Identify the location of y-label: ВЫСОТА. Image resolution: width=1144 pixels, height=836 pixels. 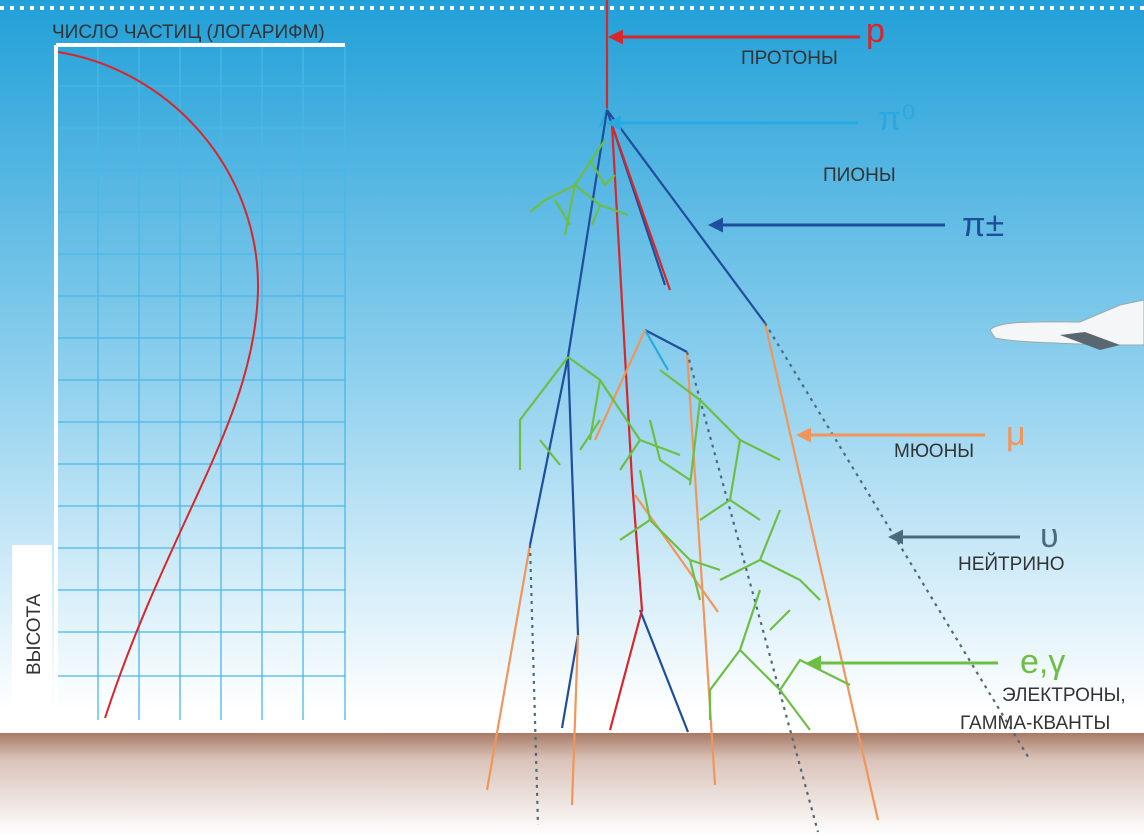
(34, 634).